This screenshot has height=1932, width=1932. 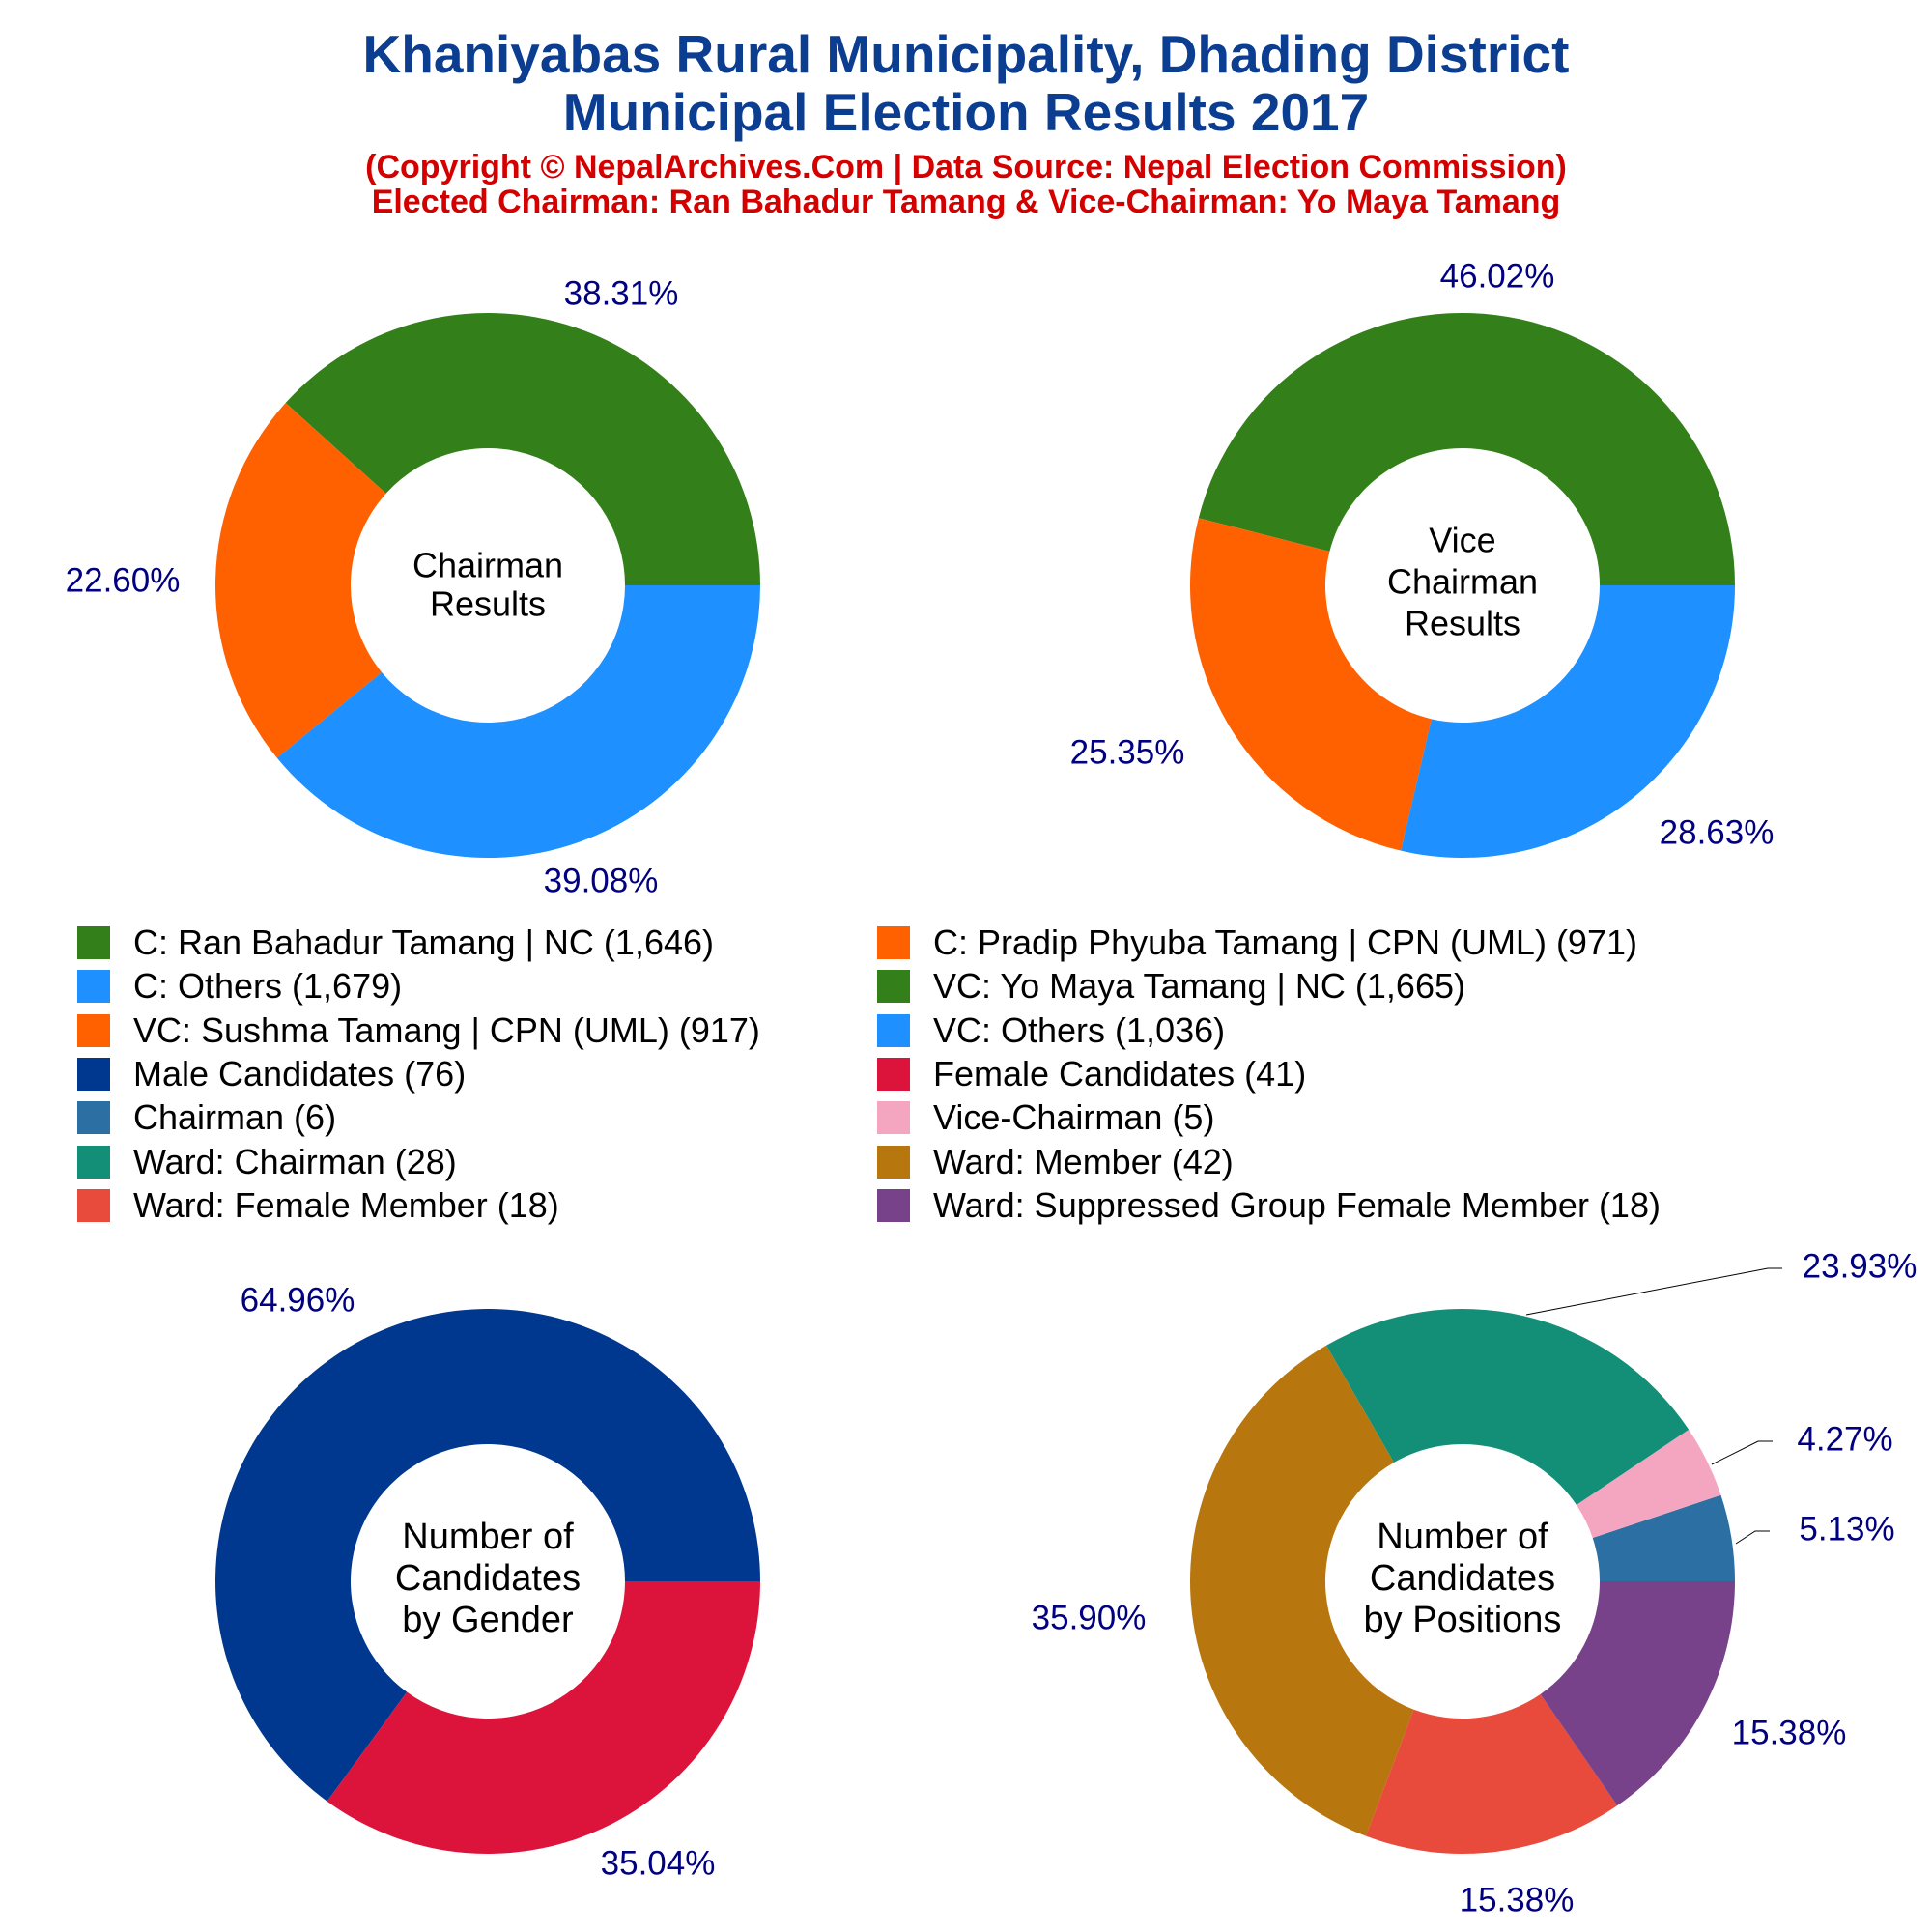 I want to click on slice-percent-label: 25.35%, so click(x=1127, y=752).